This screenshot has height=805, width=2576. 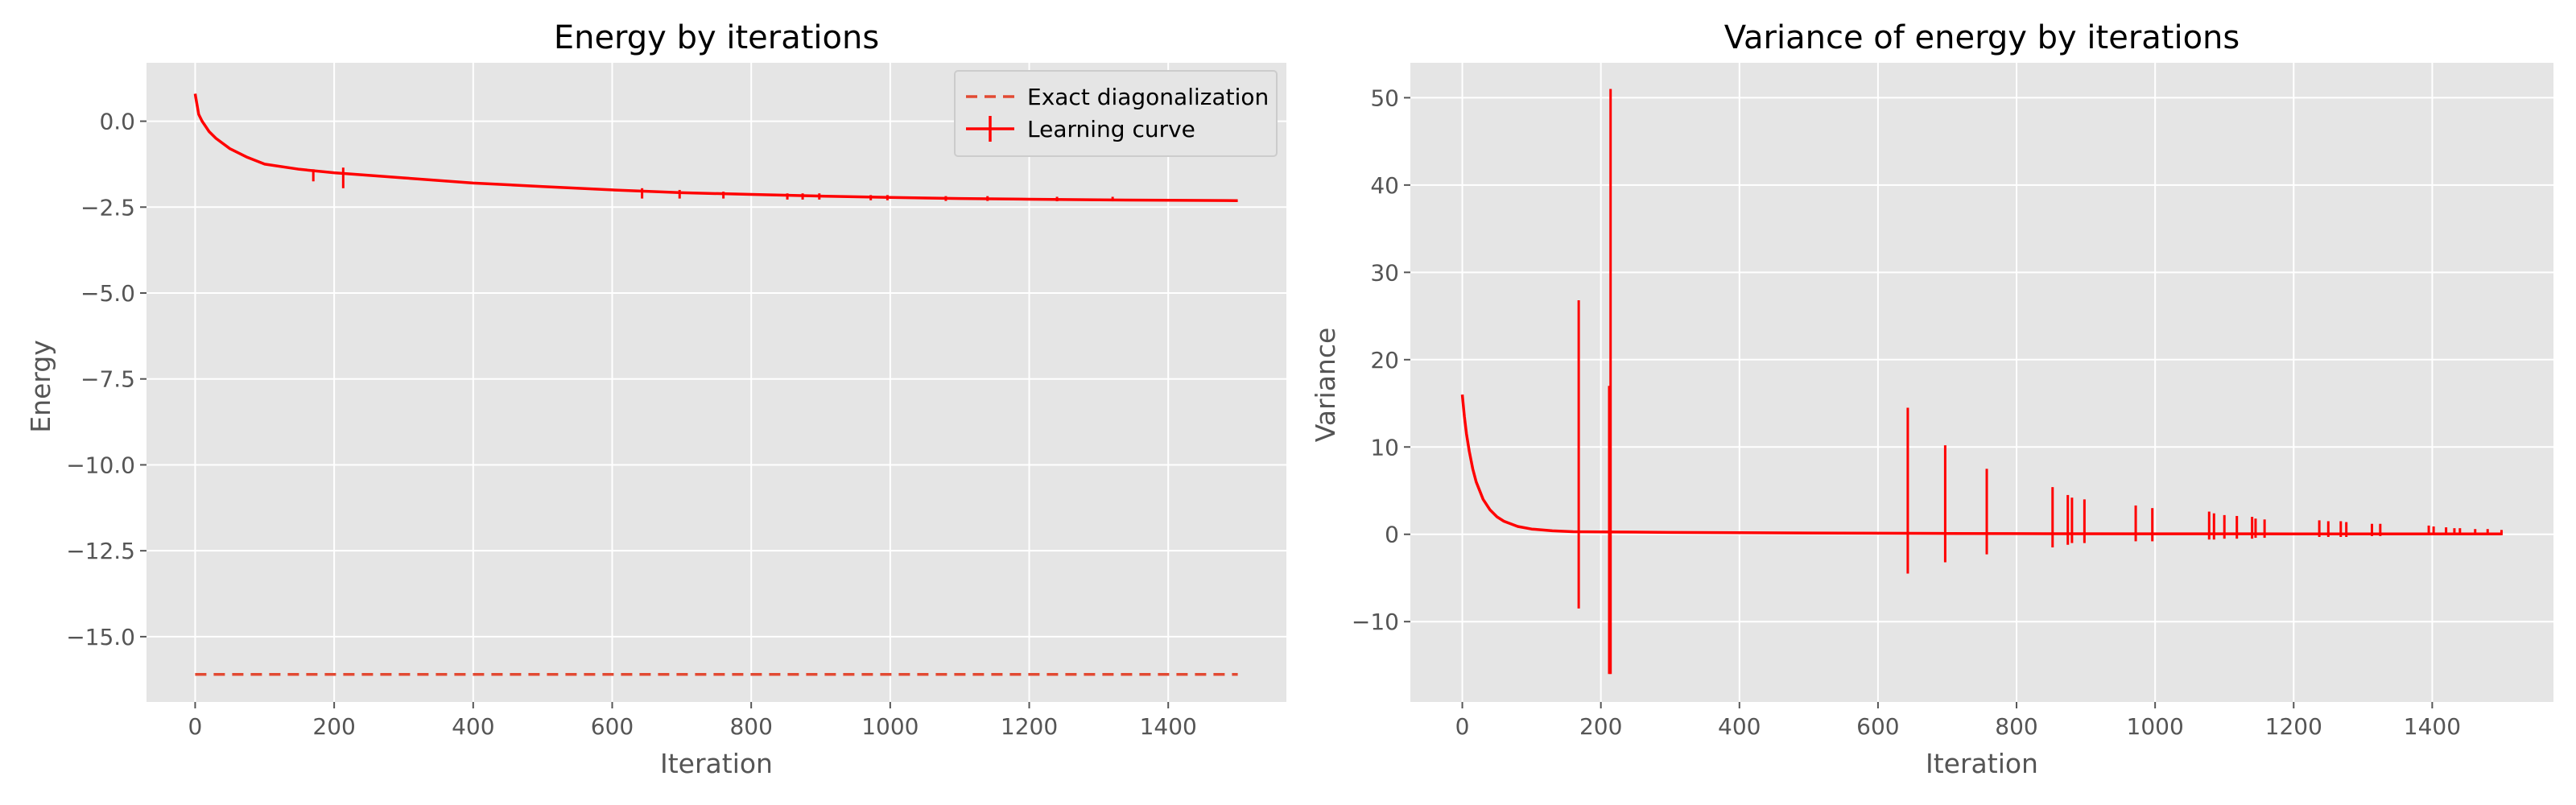 I want to click on legend-entry: Learning curve, so click(x=1111, y=129).